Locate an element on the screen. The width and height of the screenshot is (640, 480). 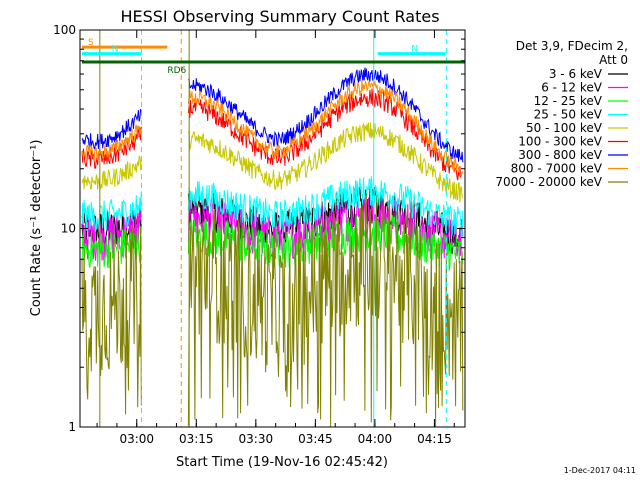
legend-label-5: 100 - 300 keV is located at coordinates (560, 142).